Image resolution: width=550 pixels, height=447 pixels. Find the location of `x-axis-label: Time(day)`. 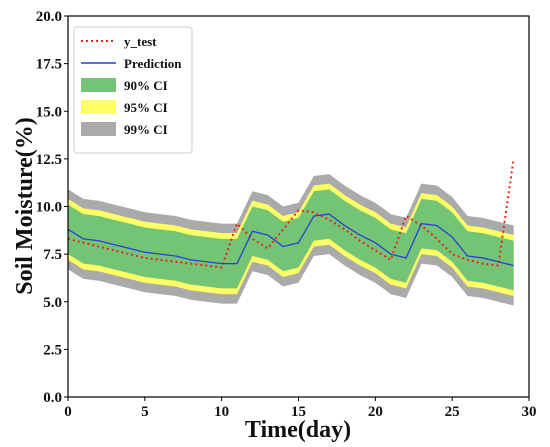

x-axis-label: Time(day) is located at coordinates (298, 430).